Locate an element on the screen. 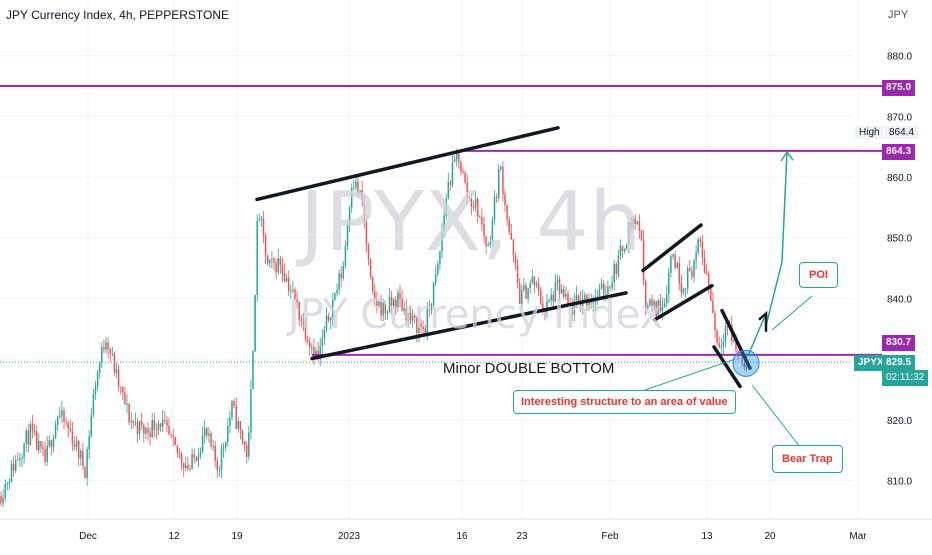 This screenshot has height=555, width=932. symbol-title: JPY Currency Index, 4h, PEPPERSTONE is located at coordinates (117, 15).